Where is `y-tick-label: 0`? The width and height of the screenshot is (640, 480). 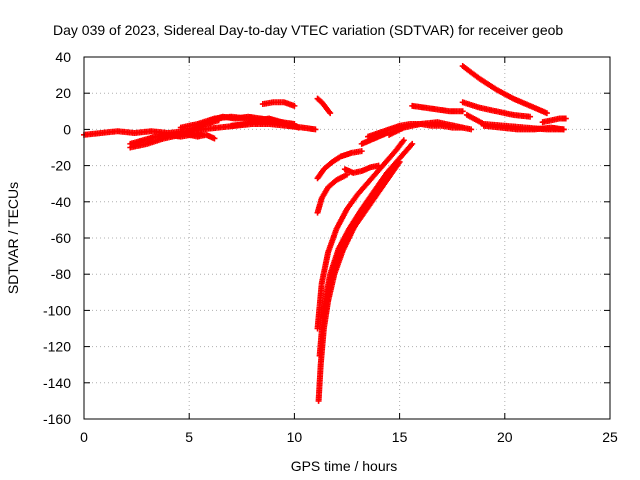
y-tick-label: 0 is located at coordinates (67, 129).